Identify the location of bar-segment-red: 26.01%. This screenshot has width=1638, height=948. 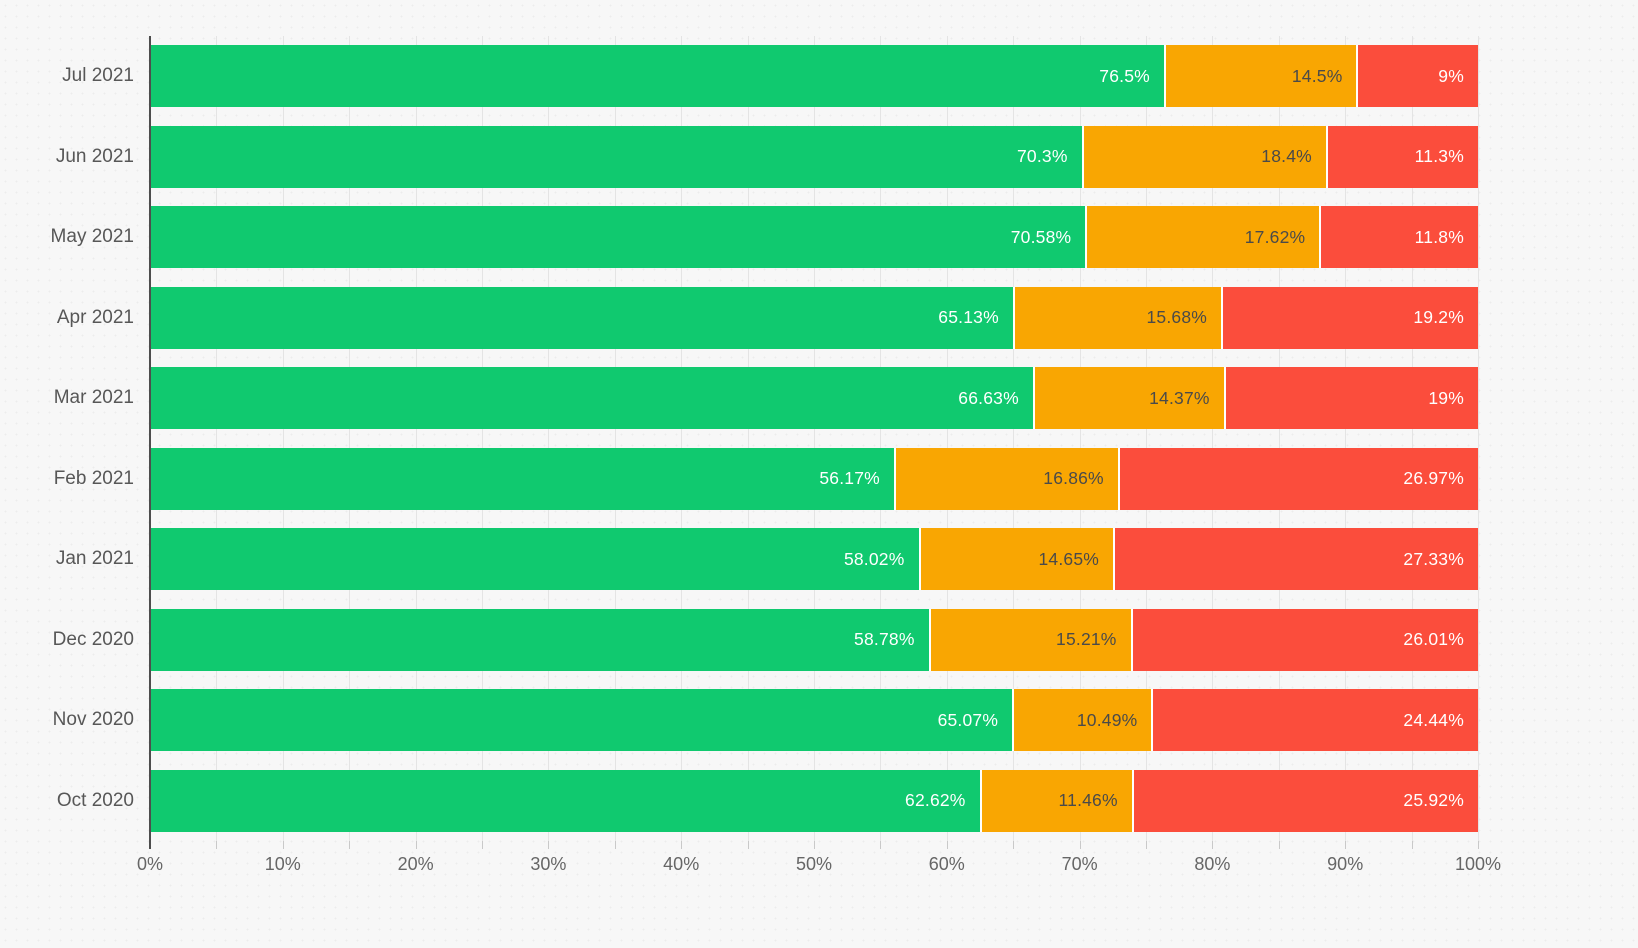
(1305, 639).